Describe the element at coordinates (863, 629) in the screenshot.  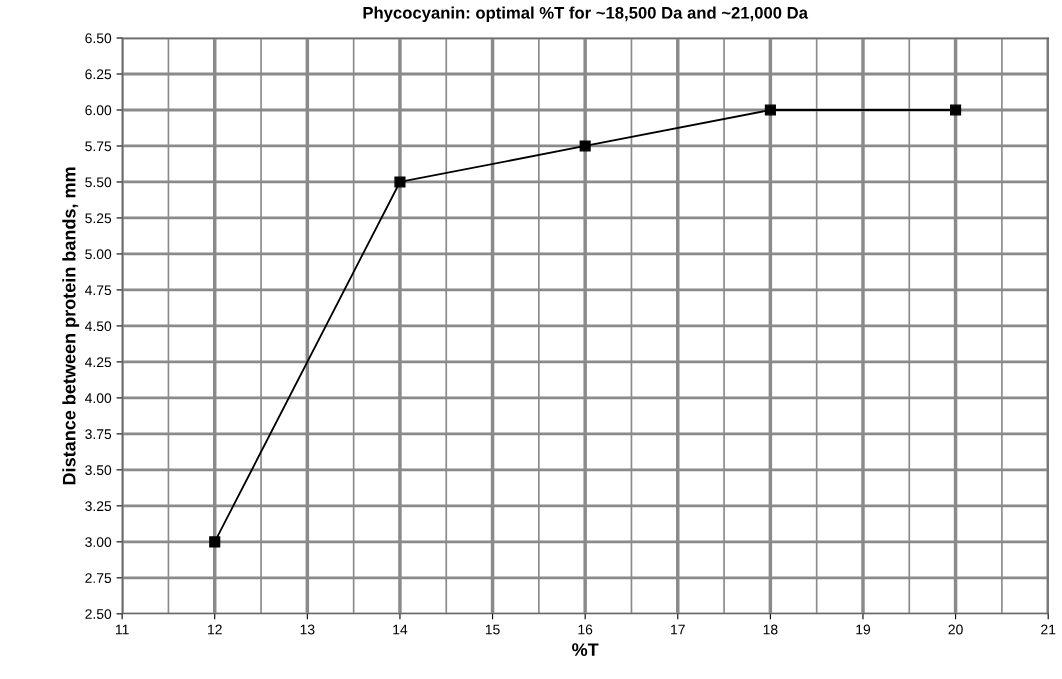
I see `x-tick-label: 19` at that location.